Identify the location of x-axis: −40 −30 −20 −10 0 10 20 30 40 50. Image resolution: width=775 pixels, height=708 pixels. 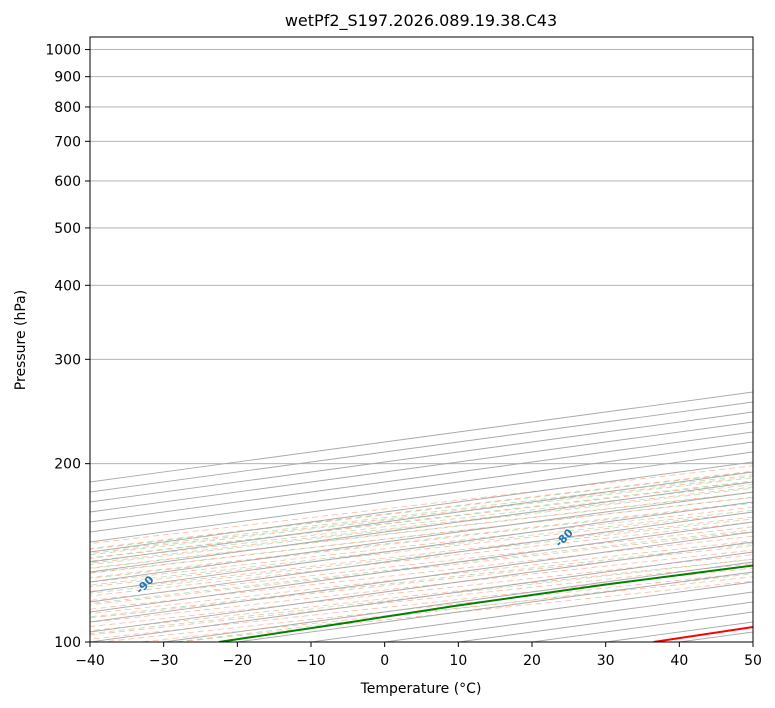
(418, 655).